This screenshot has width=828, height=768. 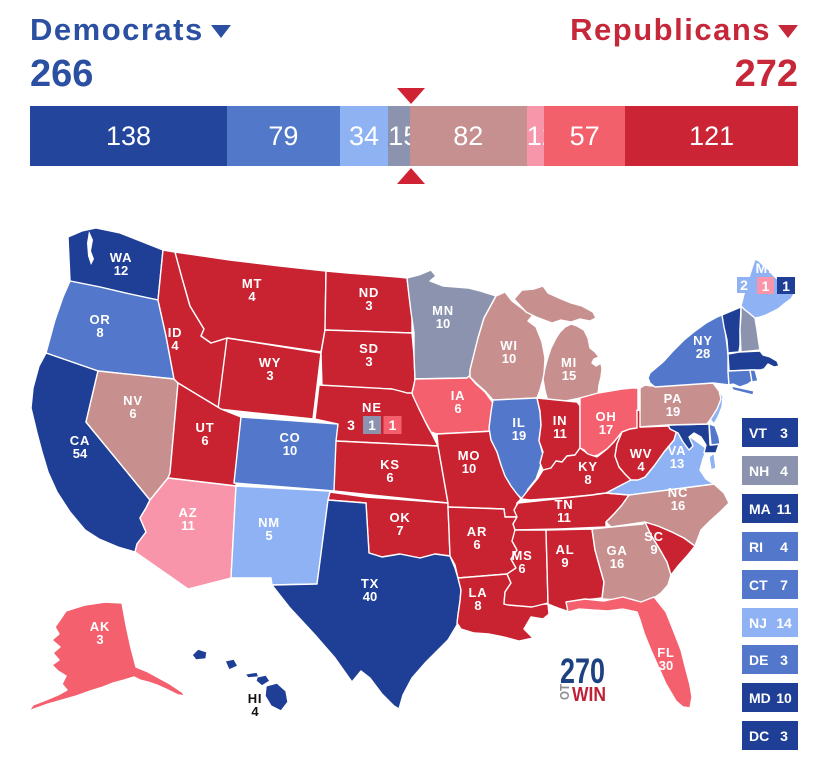 I want to click on svg-text: NE, so click(x=372, y=407).